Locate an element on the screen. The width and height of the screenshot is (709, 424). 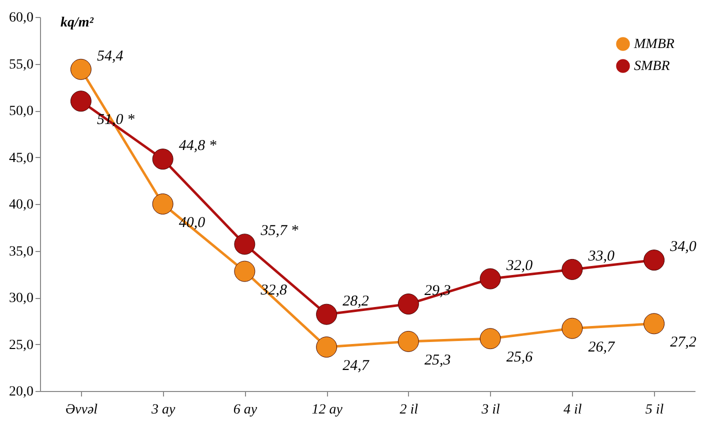
data-label: 25,3 is located at coordinates (437, 360).